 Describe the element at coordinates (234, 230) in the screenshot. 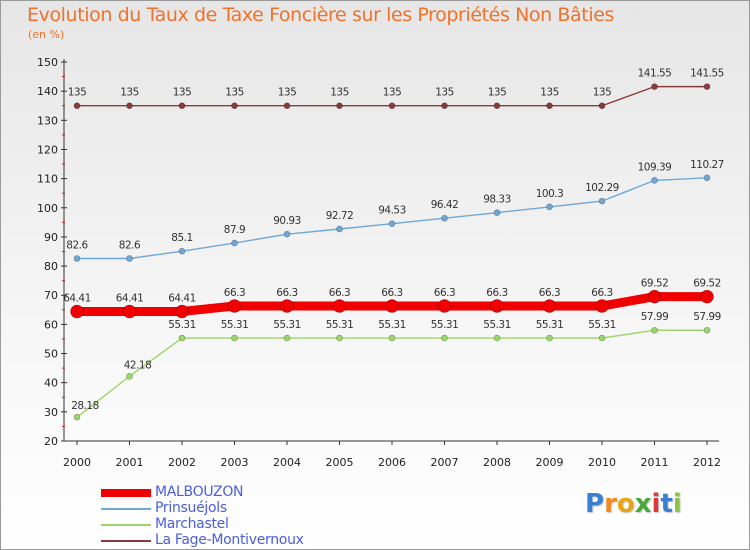

I see `data-label: 87.9` at that location.